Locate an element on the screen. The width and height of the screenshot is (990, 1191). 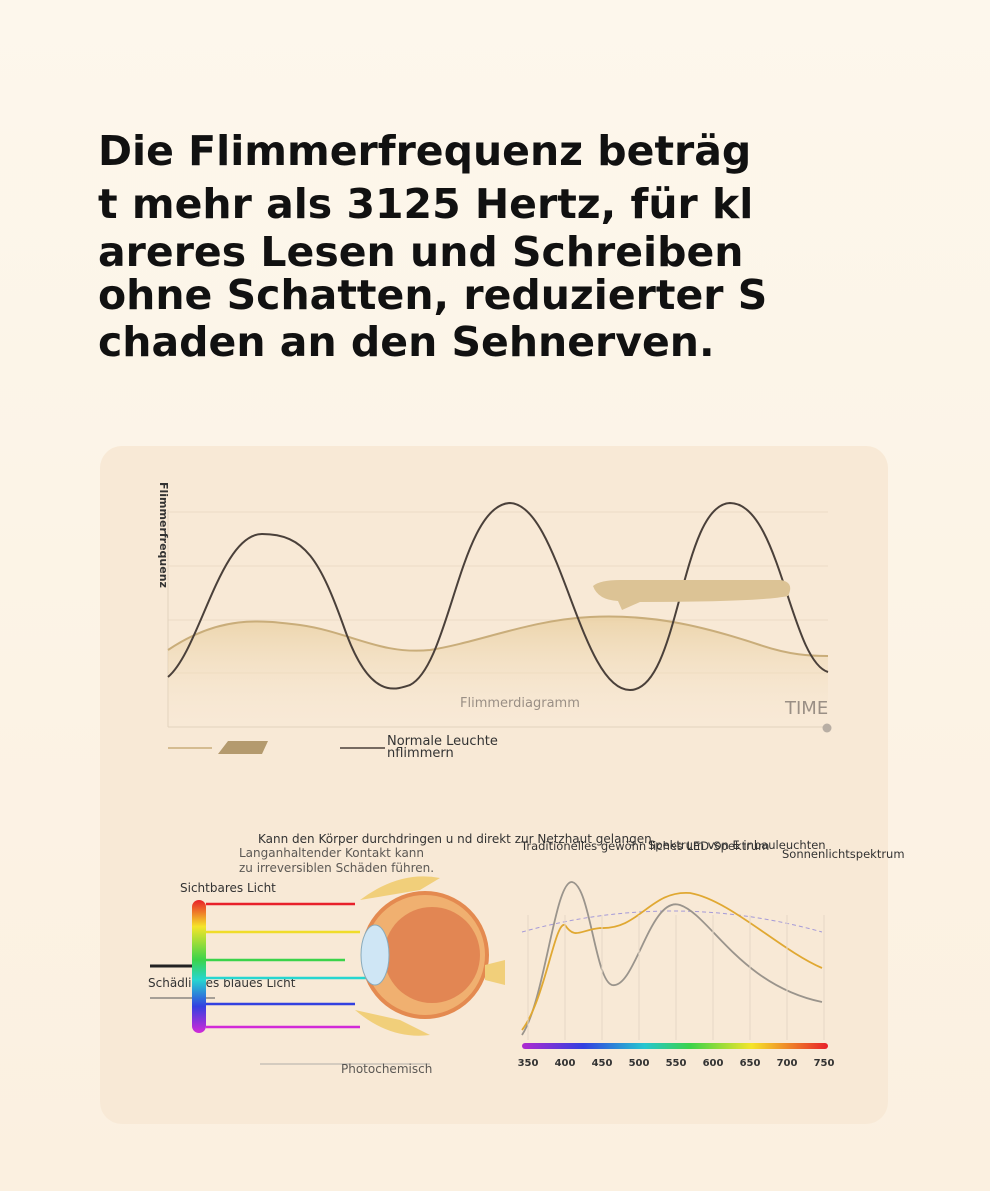
y-label: Flimmerfrequenz is located at coordinates (163, 535).